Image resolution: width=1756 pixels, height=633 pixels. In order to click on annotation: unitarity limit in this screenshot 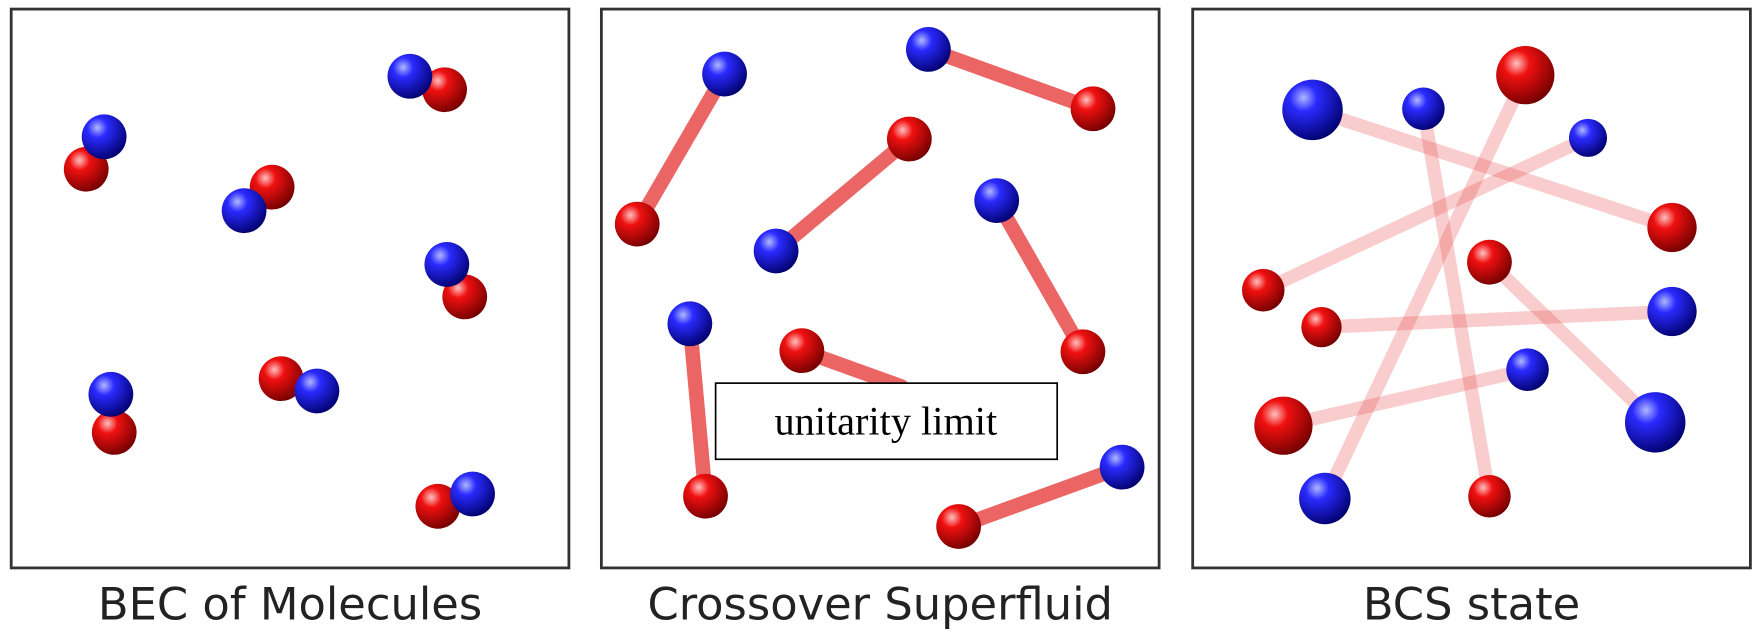, I will do `click(885, 421)`.